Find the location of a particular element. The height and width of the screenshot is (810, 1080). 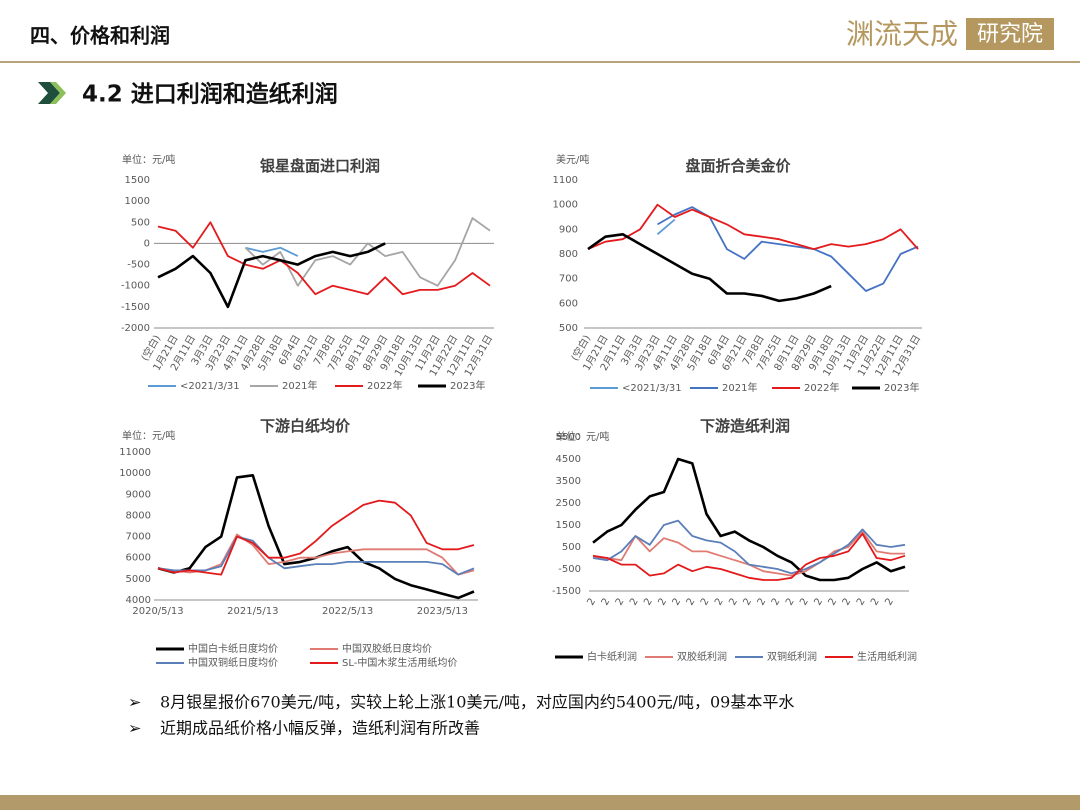

y-tick-label: 7000 is located at coordinates (138, 537).